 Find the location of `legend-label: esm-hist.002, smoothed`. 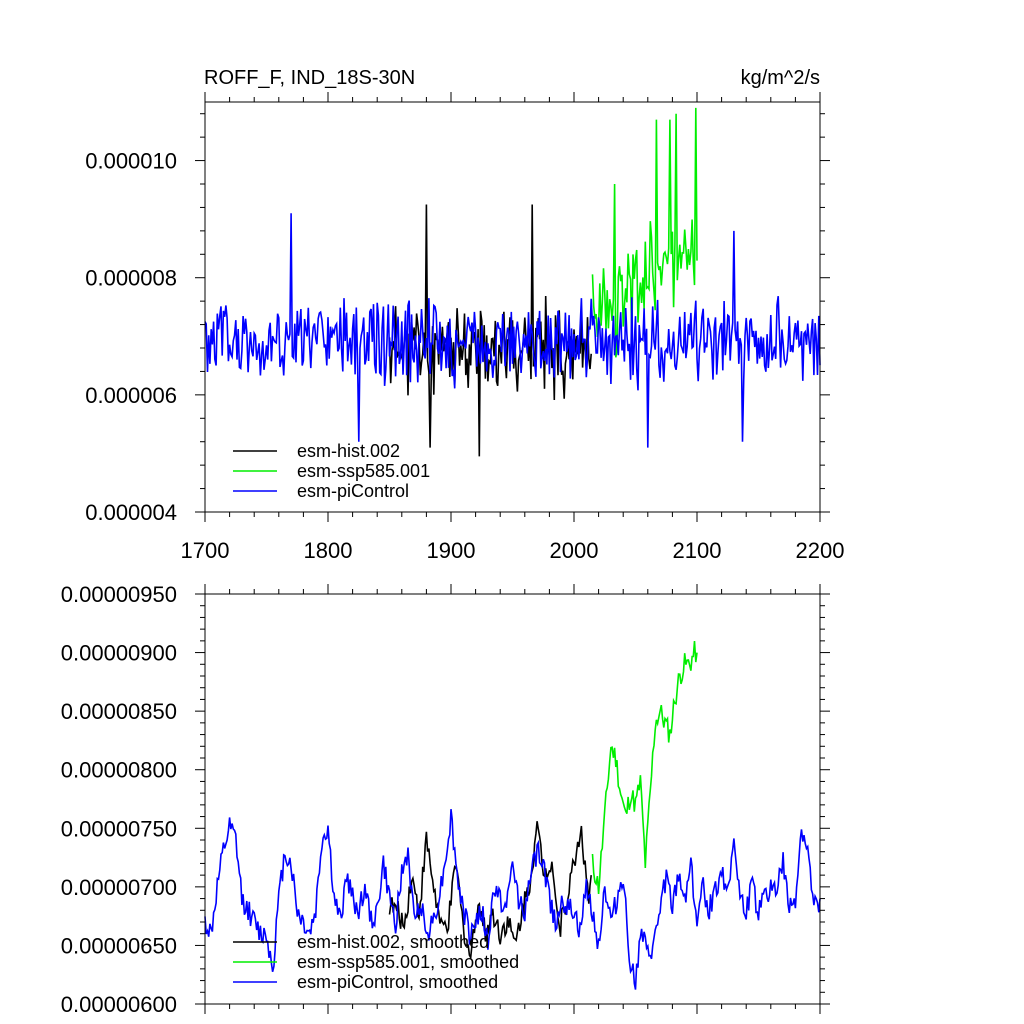

legend-label: esm-hist.002, smoothed is located at coordinates (393, 942).